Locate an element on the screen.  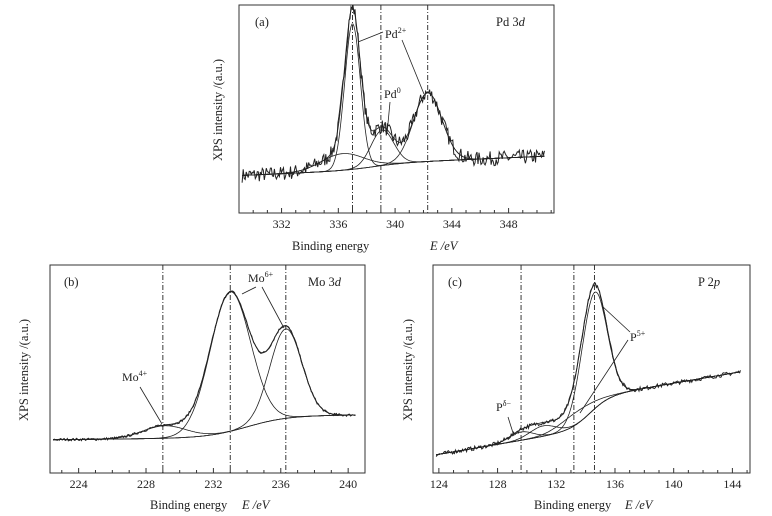
ylabel-a: XPS intensity /(a.u.) is located at coordinates (218, 110).